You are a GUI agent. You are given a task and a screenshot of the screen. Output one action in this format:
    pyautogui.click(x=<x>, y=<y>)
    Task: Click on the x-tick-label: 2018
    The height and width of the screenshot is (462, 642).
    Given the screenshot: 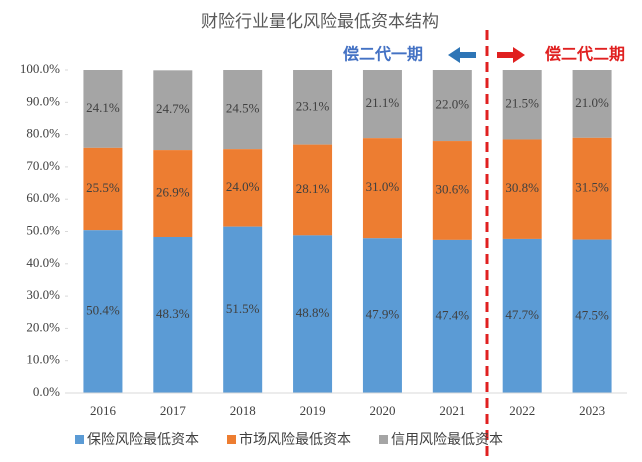 What is the action you would take?
    pyautogui.click(x=243, y=410)
    